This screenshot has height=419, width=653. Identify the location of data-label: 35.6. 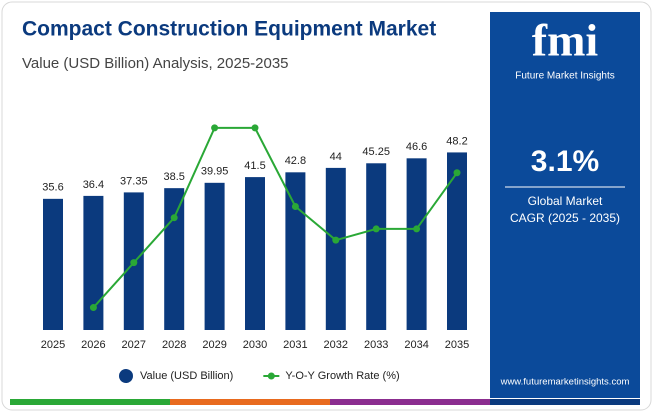
(52, 188).